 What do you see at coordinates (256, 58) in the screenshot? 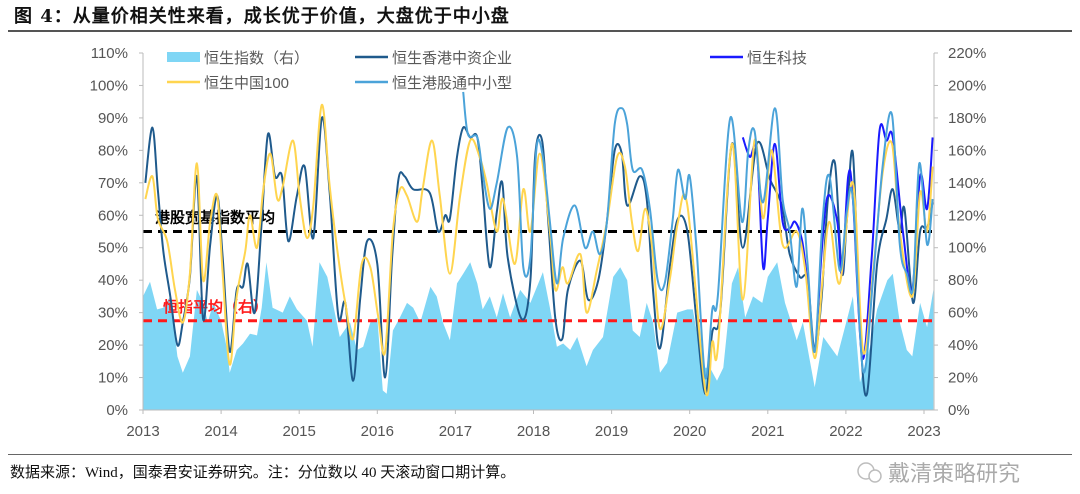
I see `legend-label: 恒生指数（右）` at bounding box center [256, 58].